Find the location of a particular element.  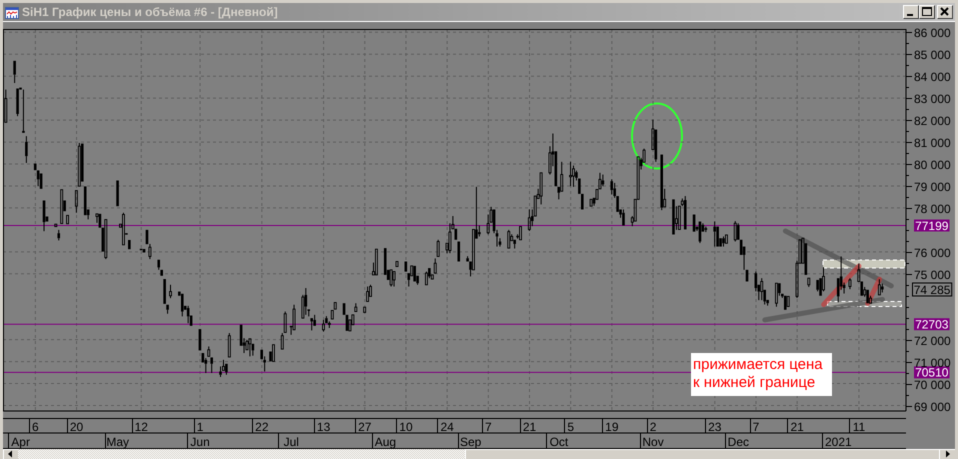

y-tick-label: 84 000 is located at coordinates (933, 77).